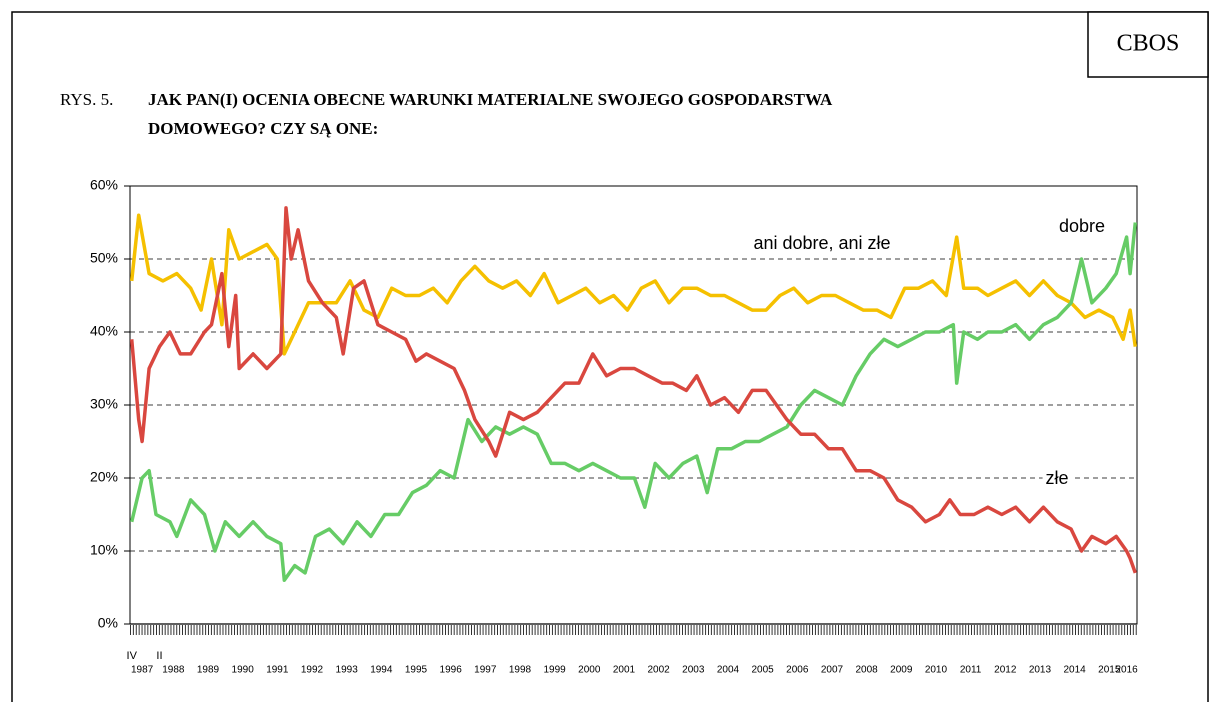 The height and width of the screenshot is (707, 1209). Describe the element at coordinates (1126, 670) in the screenshot. I see `x-tick-label: 2016` at that location.